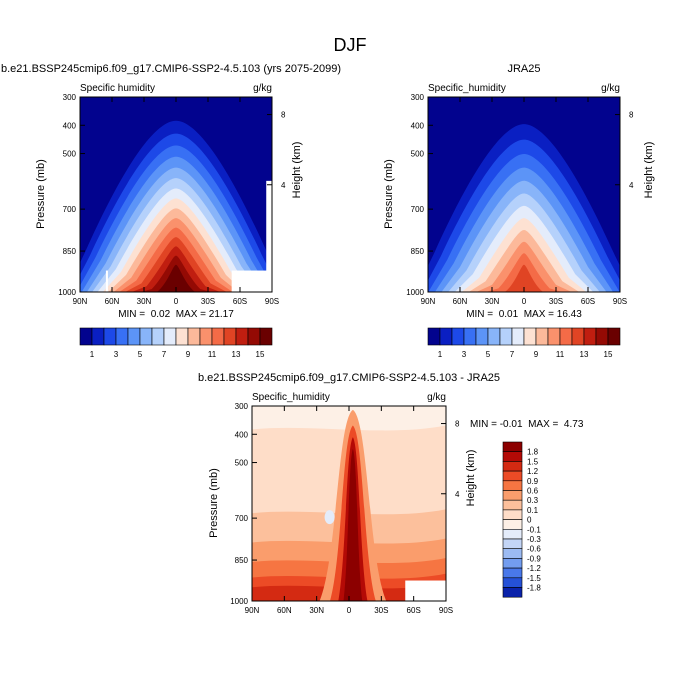 Image resolution: width=700 pixels, height=700 pixels. Describe the element at coordinates (527, 424) in the screenshot. I see `panel-3-stats: MIN = -0.01 MAX = 4.73` at that location.